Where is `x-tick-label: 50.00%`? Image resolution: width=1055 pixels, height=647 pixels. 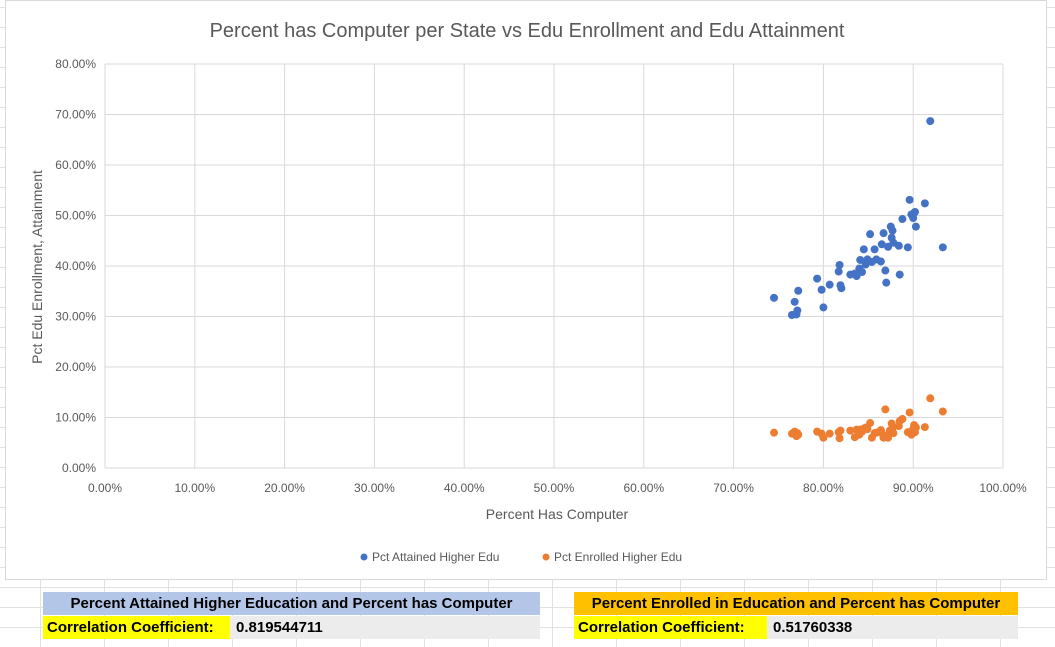
x-tick-label: 50.00% is located at coordinates (554, 488).